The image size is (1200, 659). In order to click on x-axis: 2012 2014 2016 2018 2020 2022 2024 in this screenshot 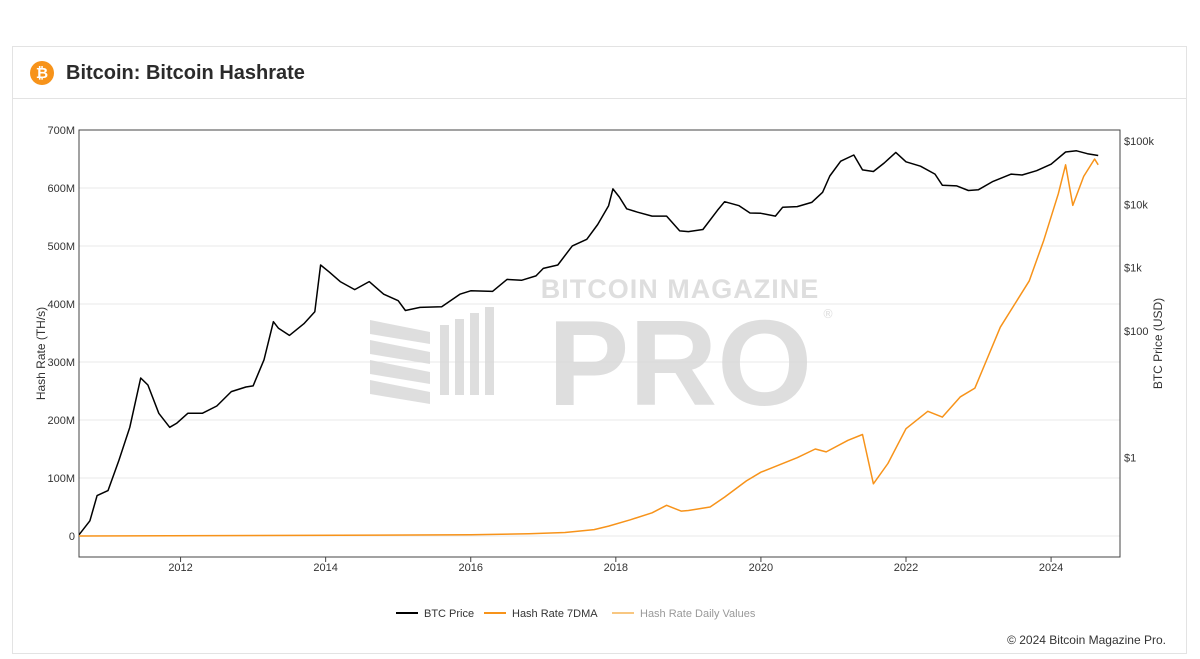, I will do `click(615, 565)`.